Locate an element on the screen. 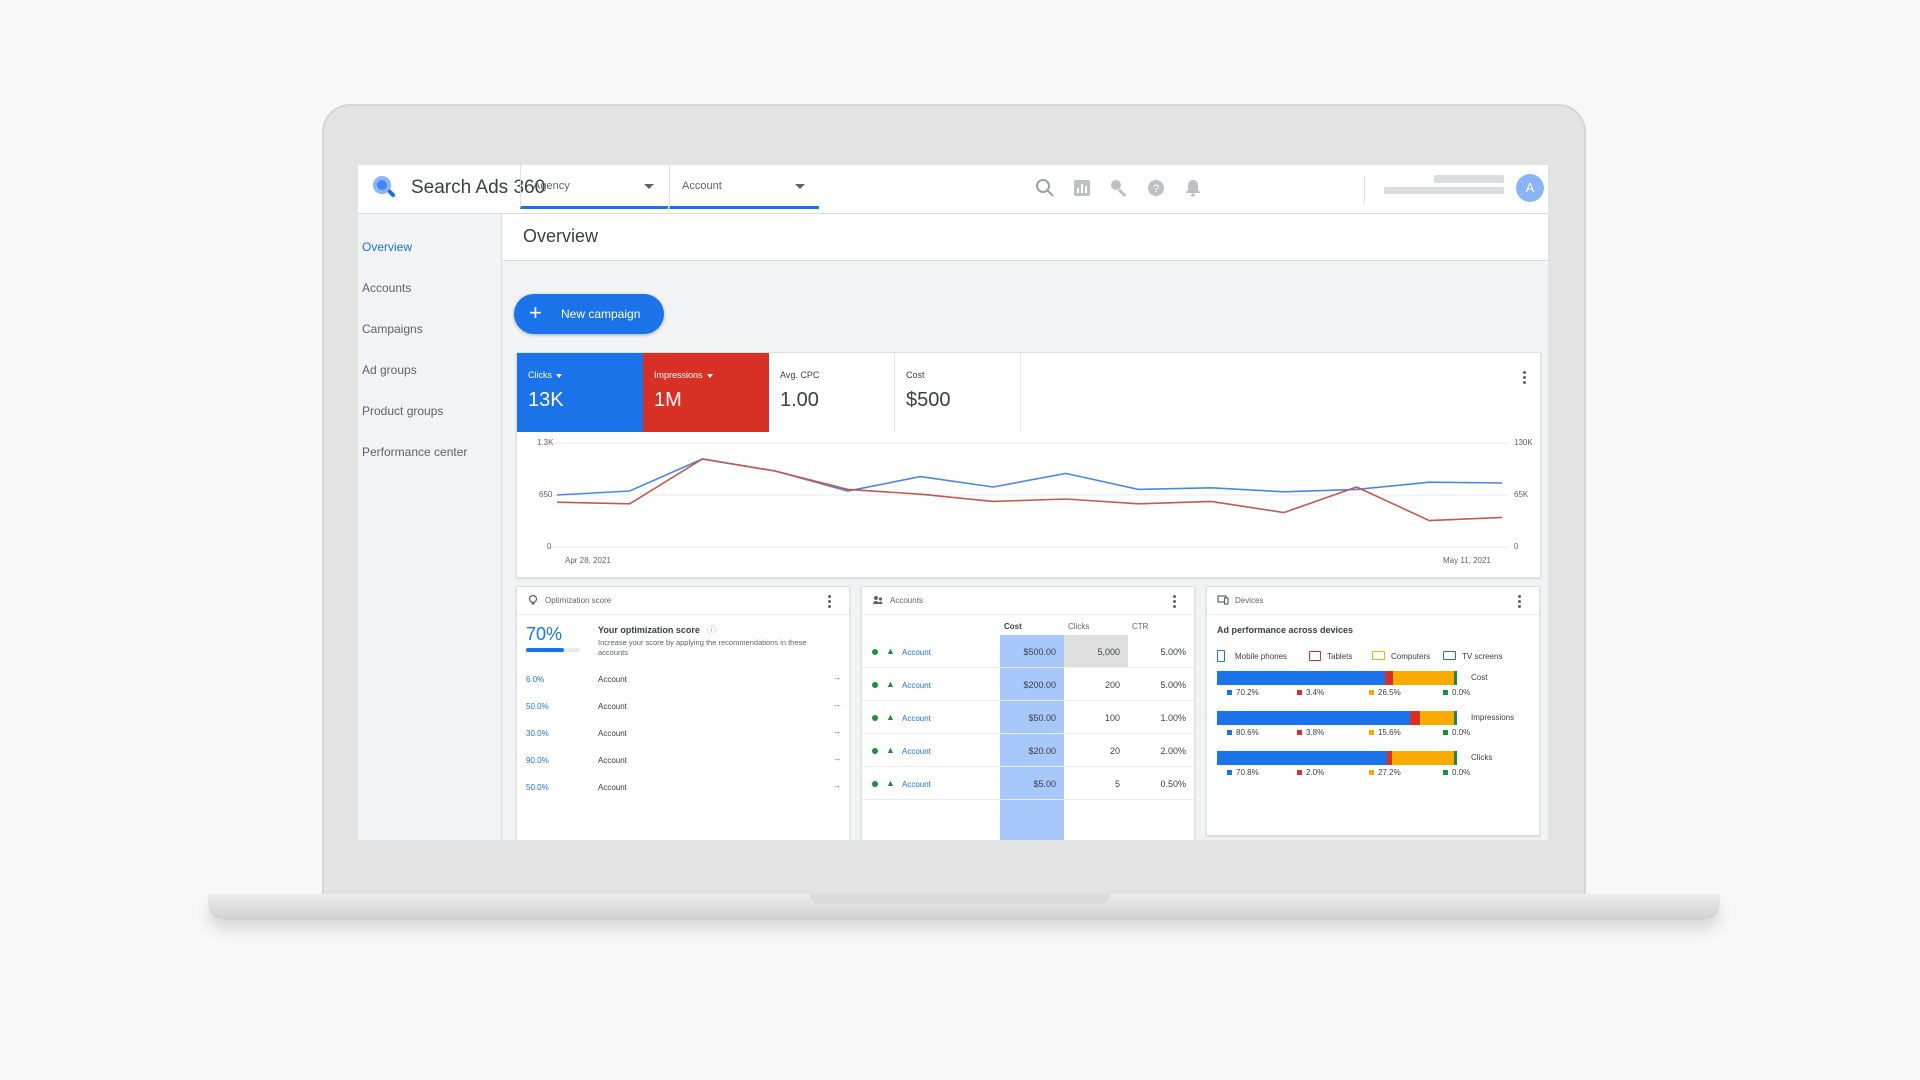 This screenshot has width=1920, height=1080. ctr-cell: 1.00% is located at coordinates (1173, 718).